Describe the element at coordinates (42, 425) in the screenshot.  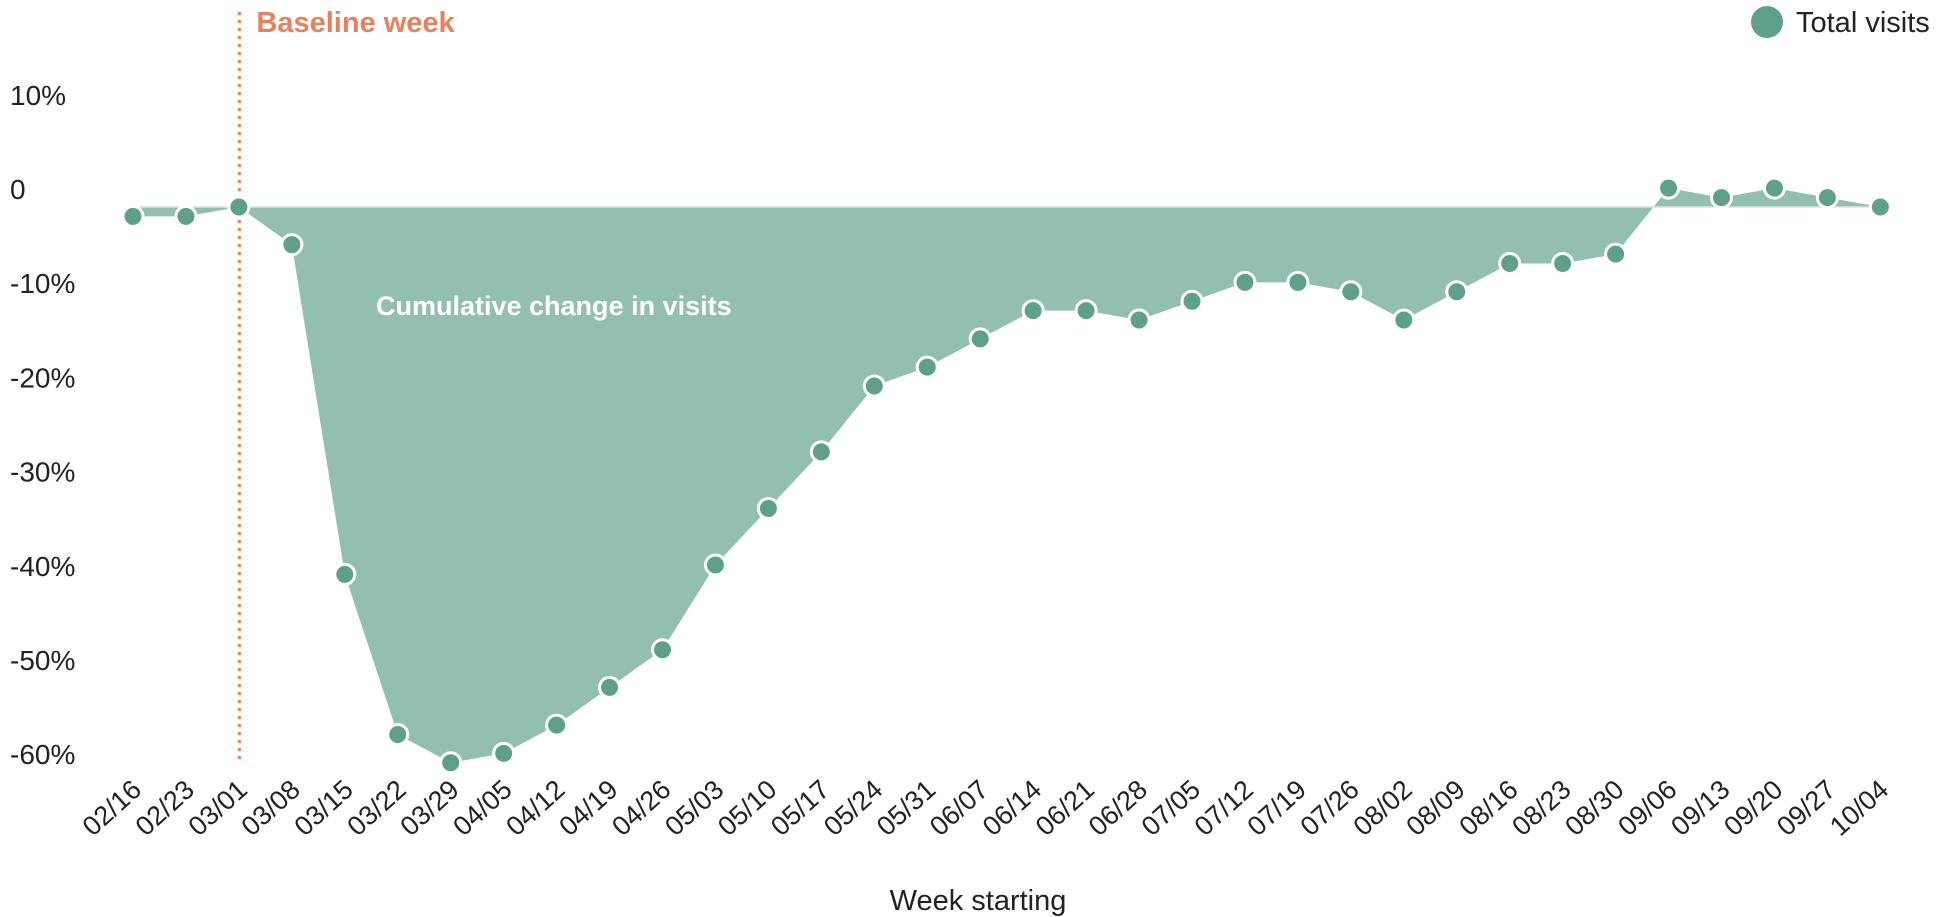
I see `y-axis: 10% 0 -10% -20% -30% -40% -50% -60%` at that location.